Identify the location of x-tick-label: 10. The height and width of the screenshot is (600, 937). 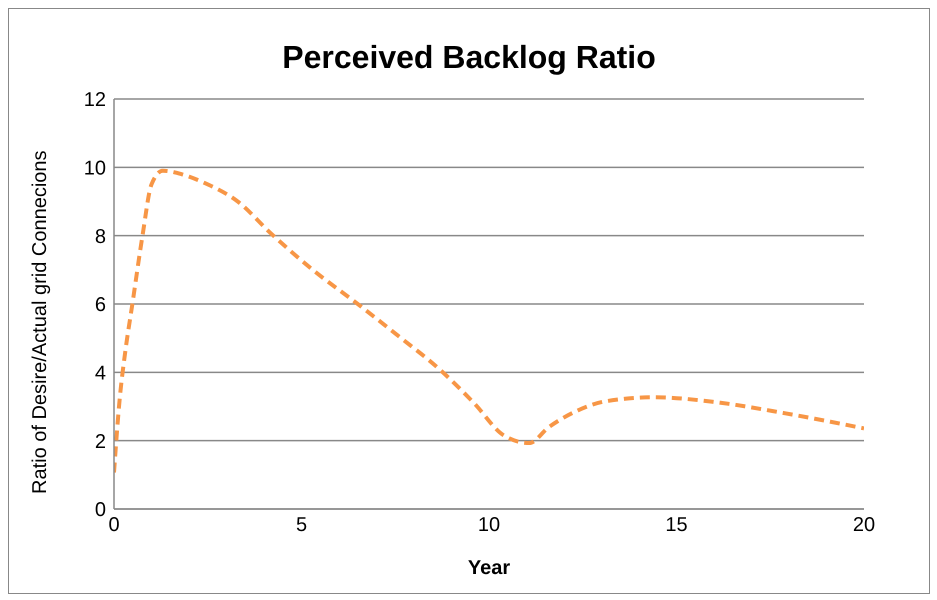
(489, 525).